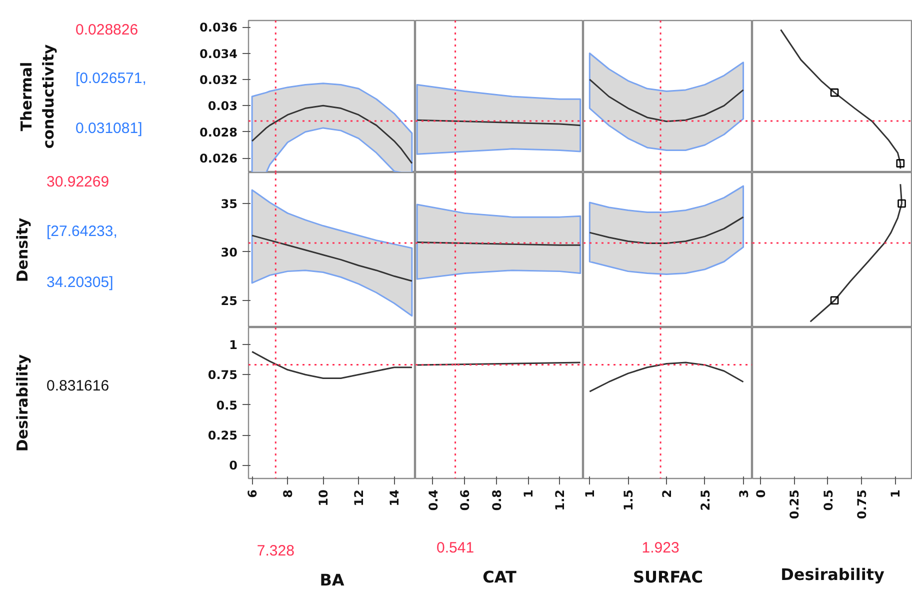  What do you see at coordinates (219, 159) in the screenshot?
I see `y-tick-label: 0.026` at bounding box center [219, 159].